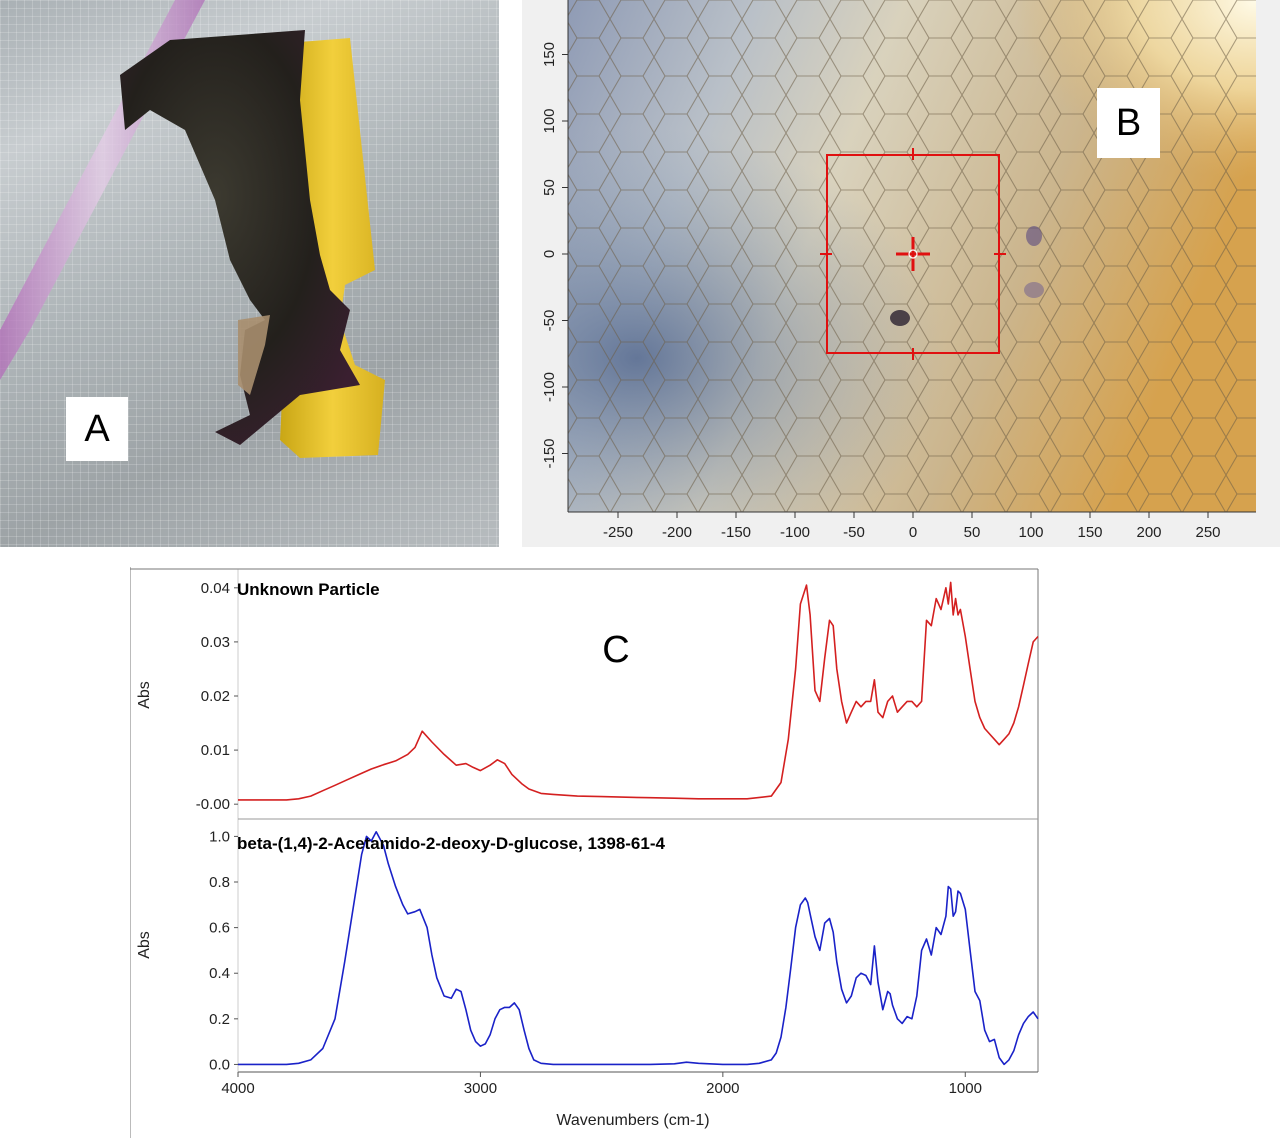 This screenshot has width=1280, height=1138. What do you see at coordinates (616, 649) in the screenshot?
I see `panel-label-c: C` at bounding box center [616, 649].